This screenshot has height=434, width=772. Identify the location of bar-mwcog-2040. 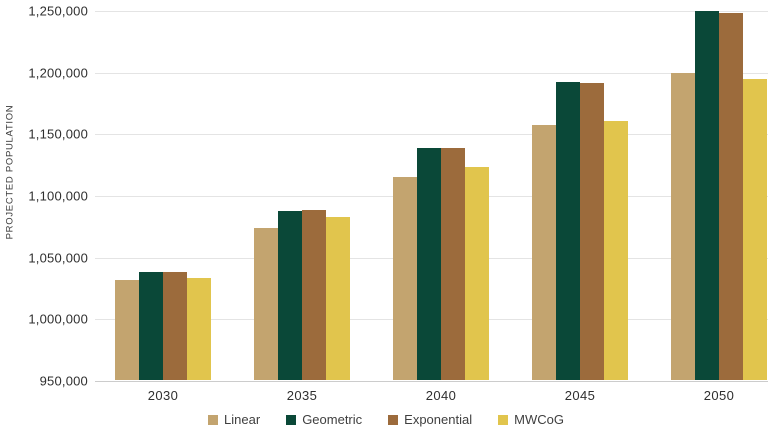
(477, 273).